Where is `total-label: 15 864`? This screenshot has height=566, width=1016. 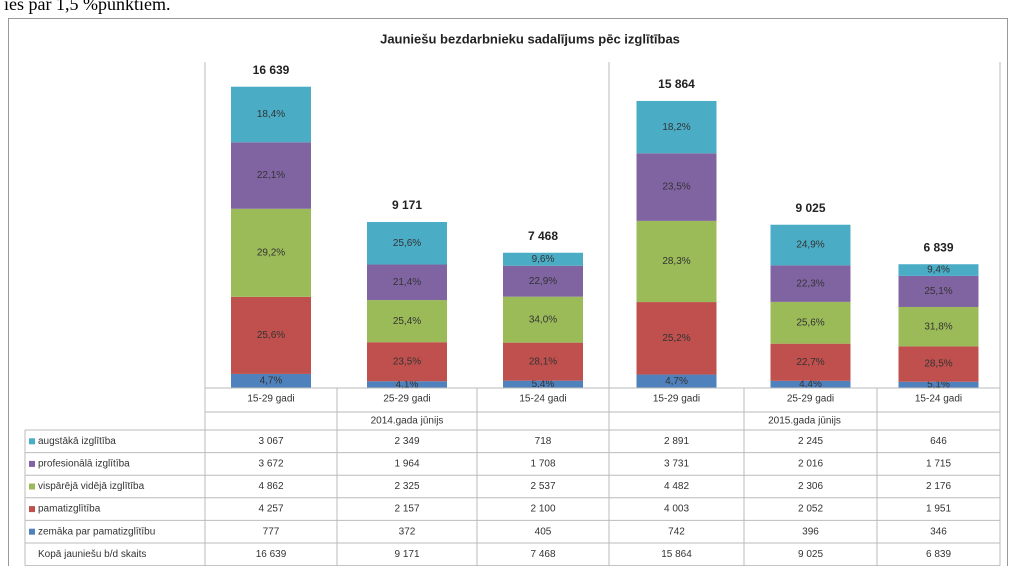 total-label: 15 864 is located at coordinates (676, 84).